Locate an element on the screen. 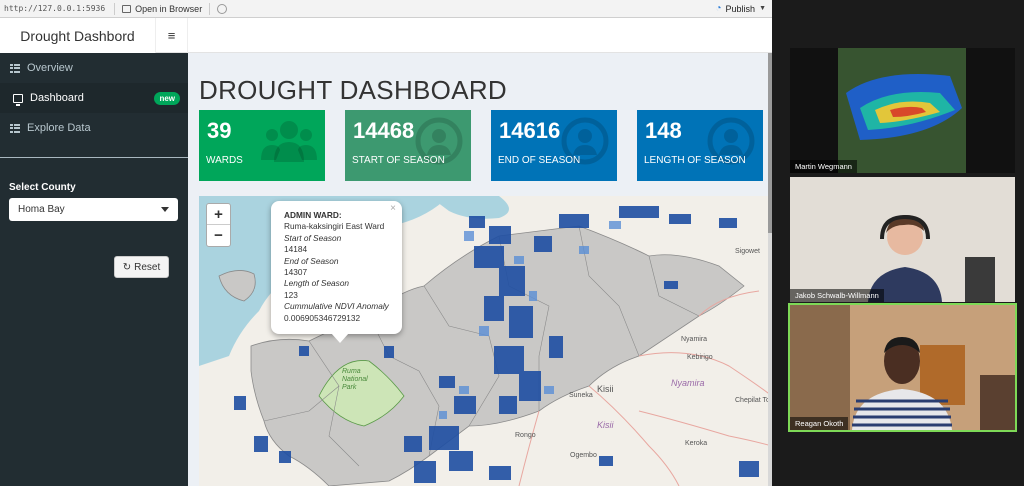  map-label-sigowet: Sigowet is located at coordinates (747, 251).